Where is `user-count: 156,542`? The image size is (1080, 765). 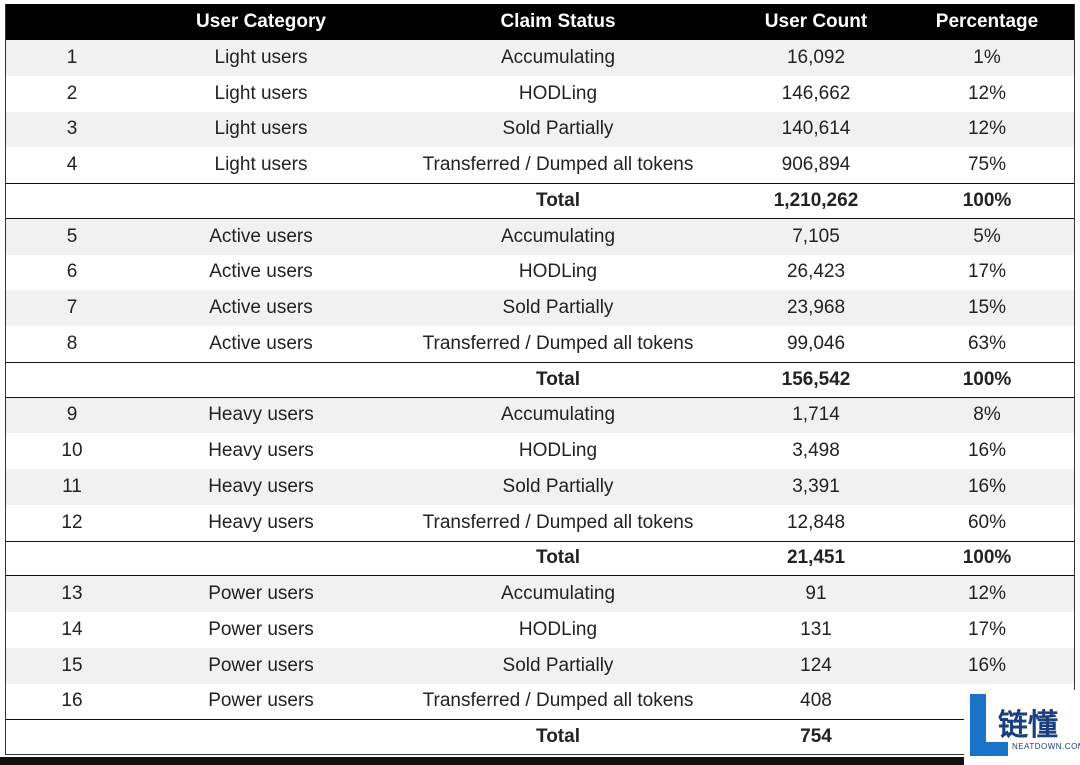 user-count: 156,542 is located at coordinates (816, 379).